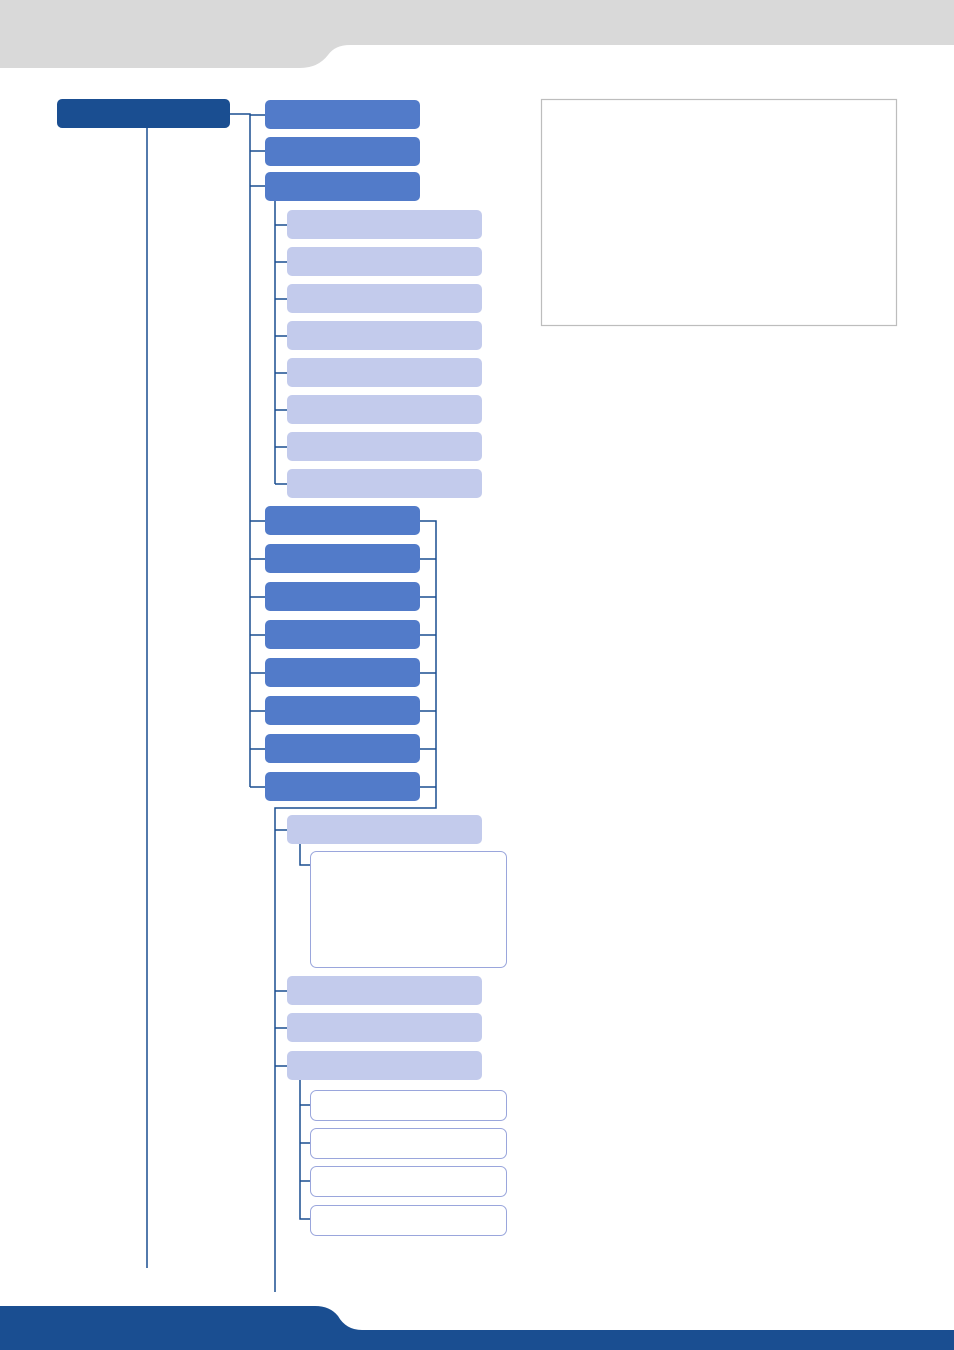 The image size is (954, 1350). What do you see at coordinates (477, 1328) in the screenshot?
I see `footer-band` at bounding box center [477, 1328].